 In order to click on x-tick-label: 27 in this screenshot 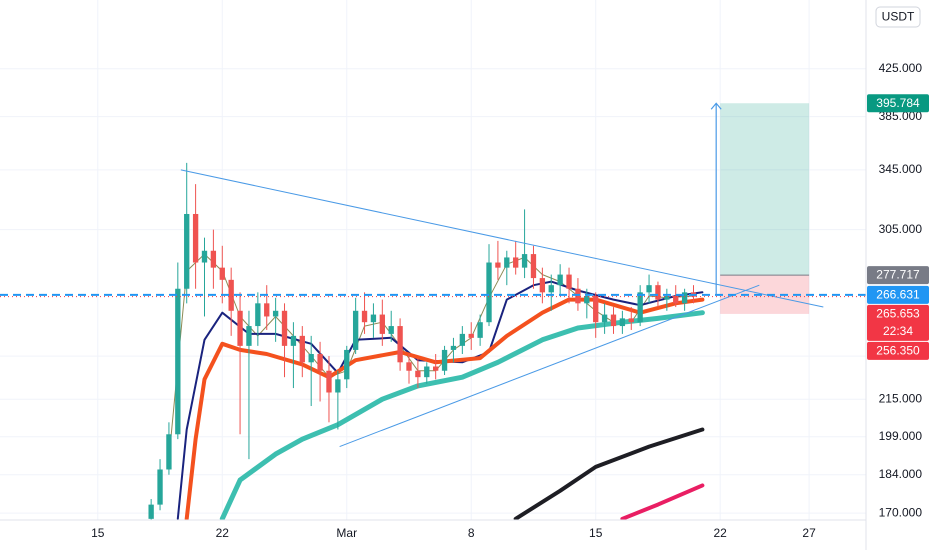, I will do `click(809, 533)`.